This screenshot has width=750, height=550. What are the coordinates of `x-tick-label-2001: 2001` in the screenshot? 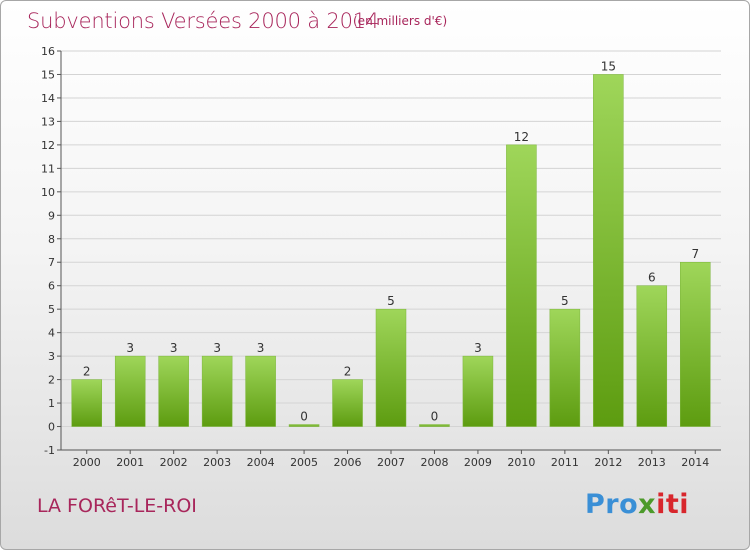 It's located at (130, 462).